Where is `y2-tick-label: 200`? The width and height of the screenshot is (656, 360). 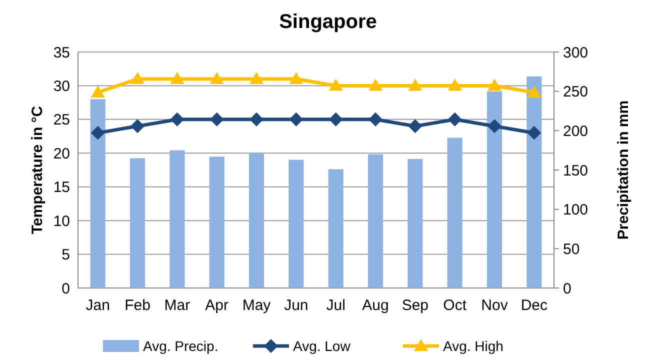
y2-tick-label: 200 is located at coordinates (575, 131).